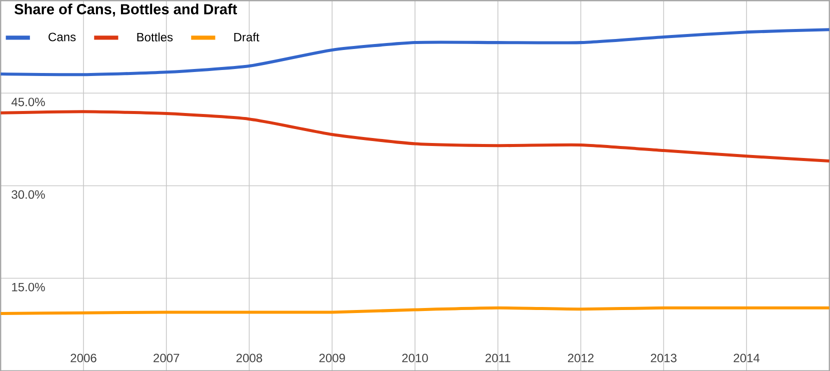  I want to click on x-tick-label: 2009, so click(332, 358).